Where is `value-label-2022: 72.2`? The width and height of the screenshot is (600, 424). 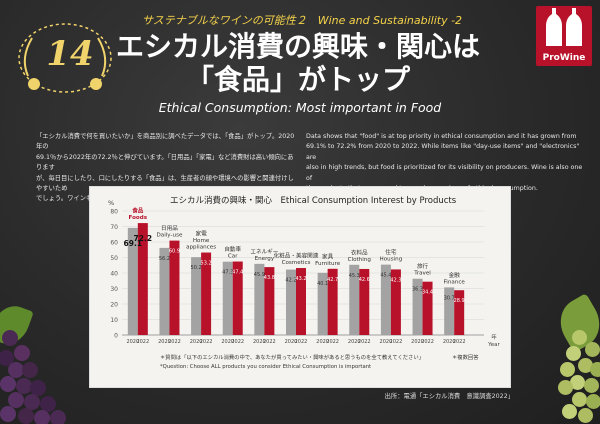
value-label-2022: 72.2 is located at coordinates (143, 238).